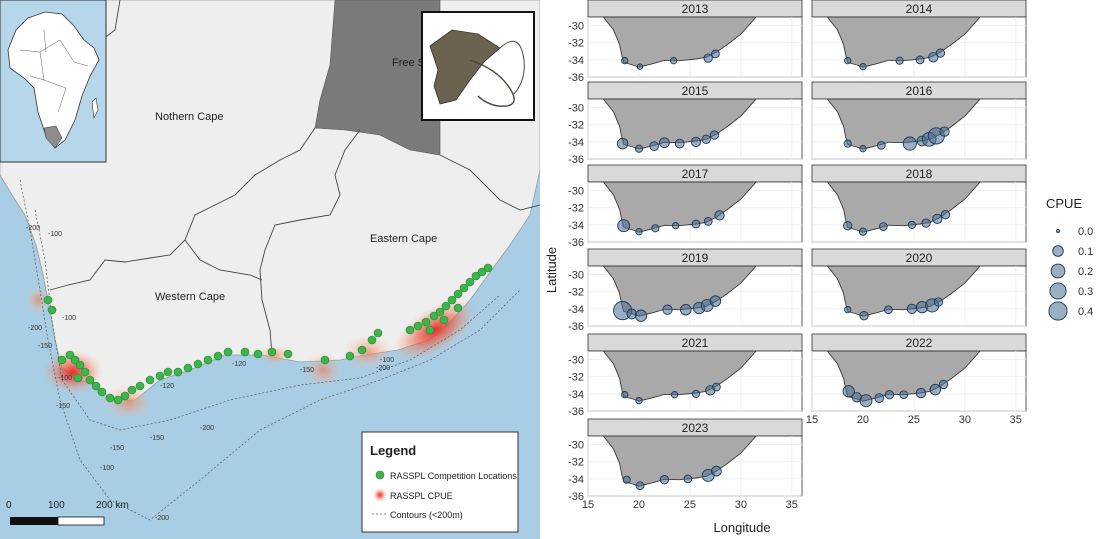  What do you see at coordinates (685, 290) in the screenshot?
I see `facet-panel-2019: 2019 -30 -32 -34 -36` at bounding box center [685, 290].